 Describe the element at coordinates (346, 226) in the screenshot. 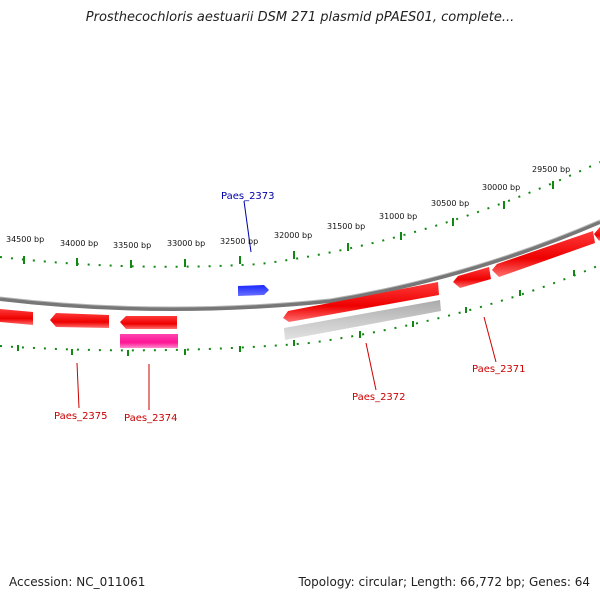

I see `tick-label: 31500 bp` at that location.